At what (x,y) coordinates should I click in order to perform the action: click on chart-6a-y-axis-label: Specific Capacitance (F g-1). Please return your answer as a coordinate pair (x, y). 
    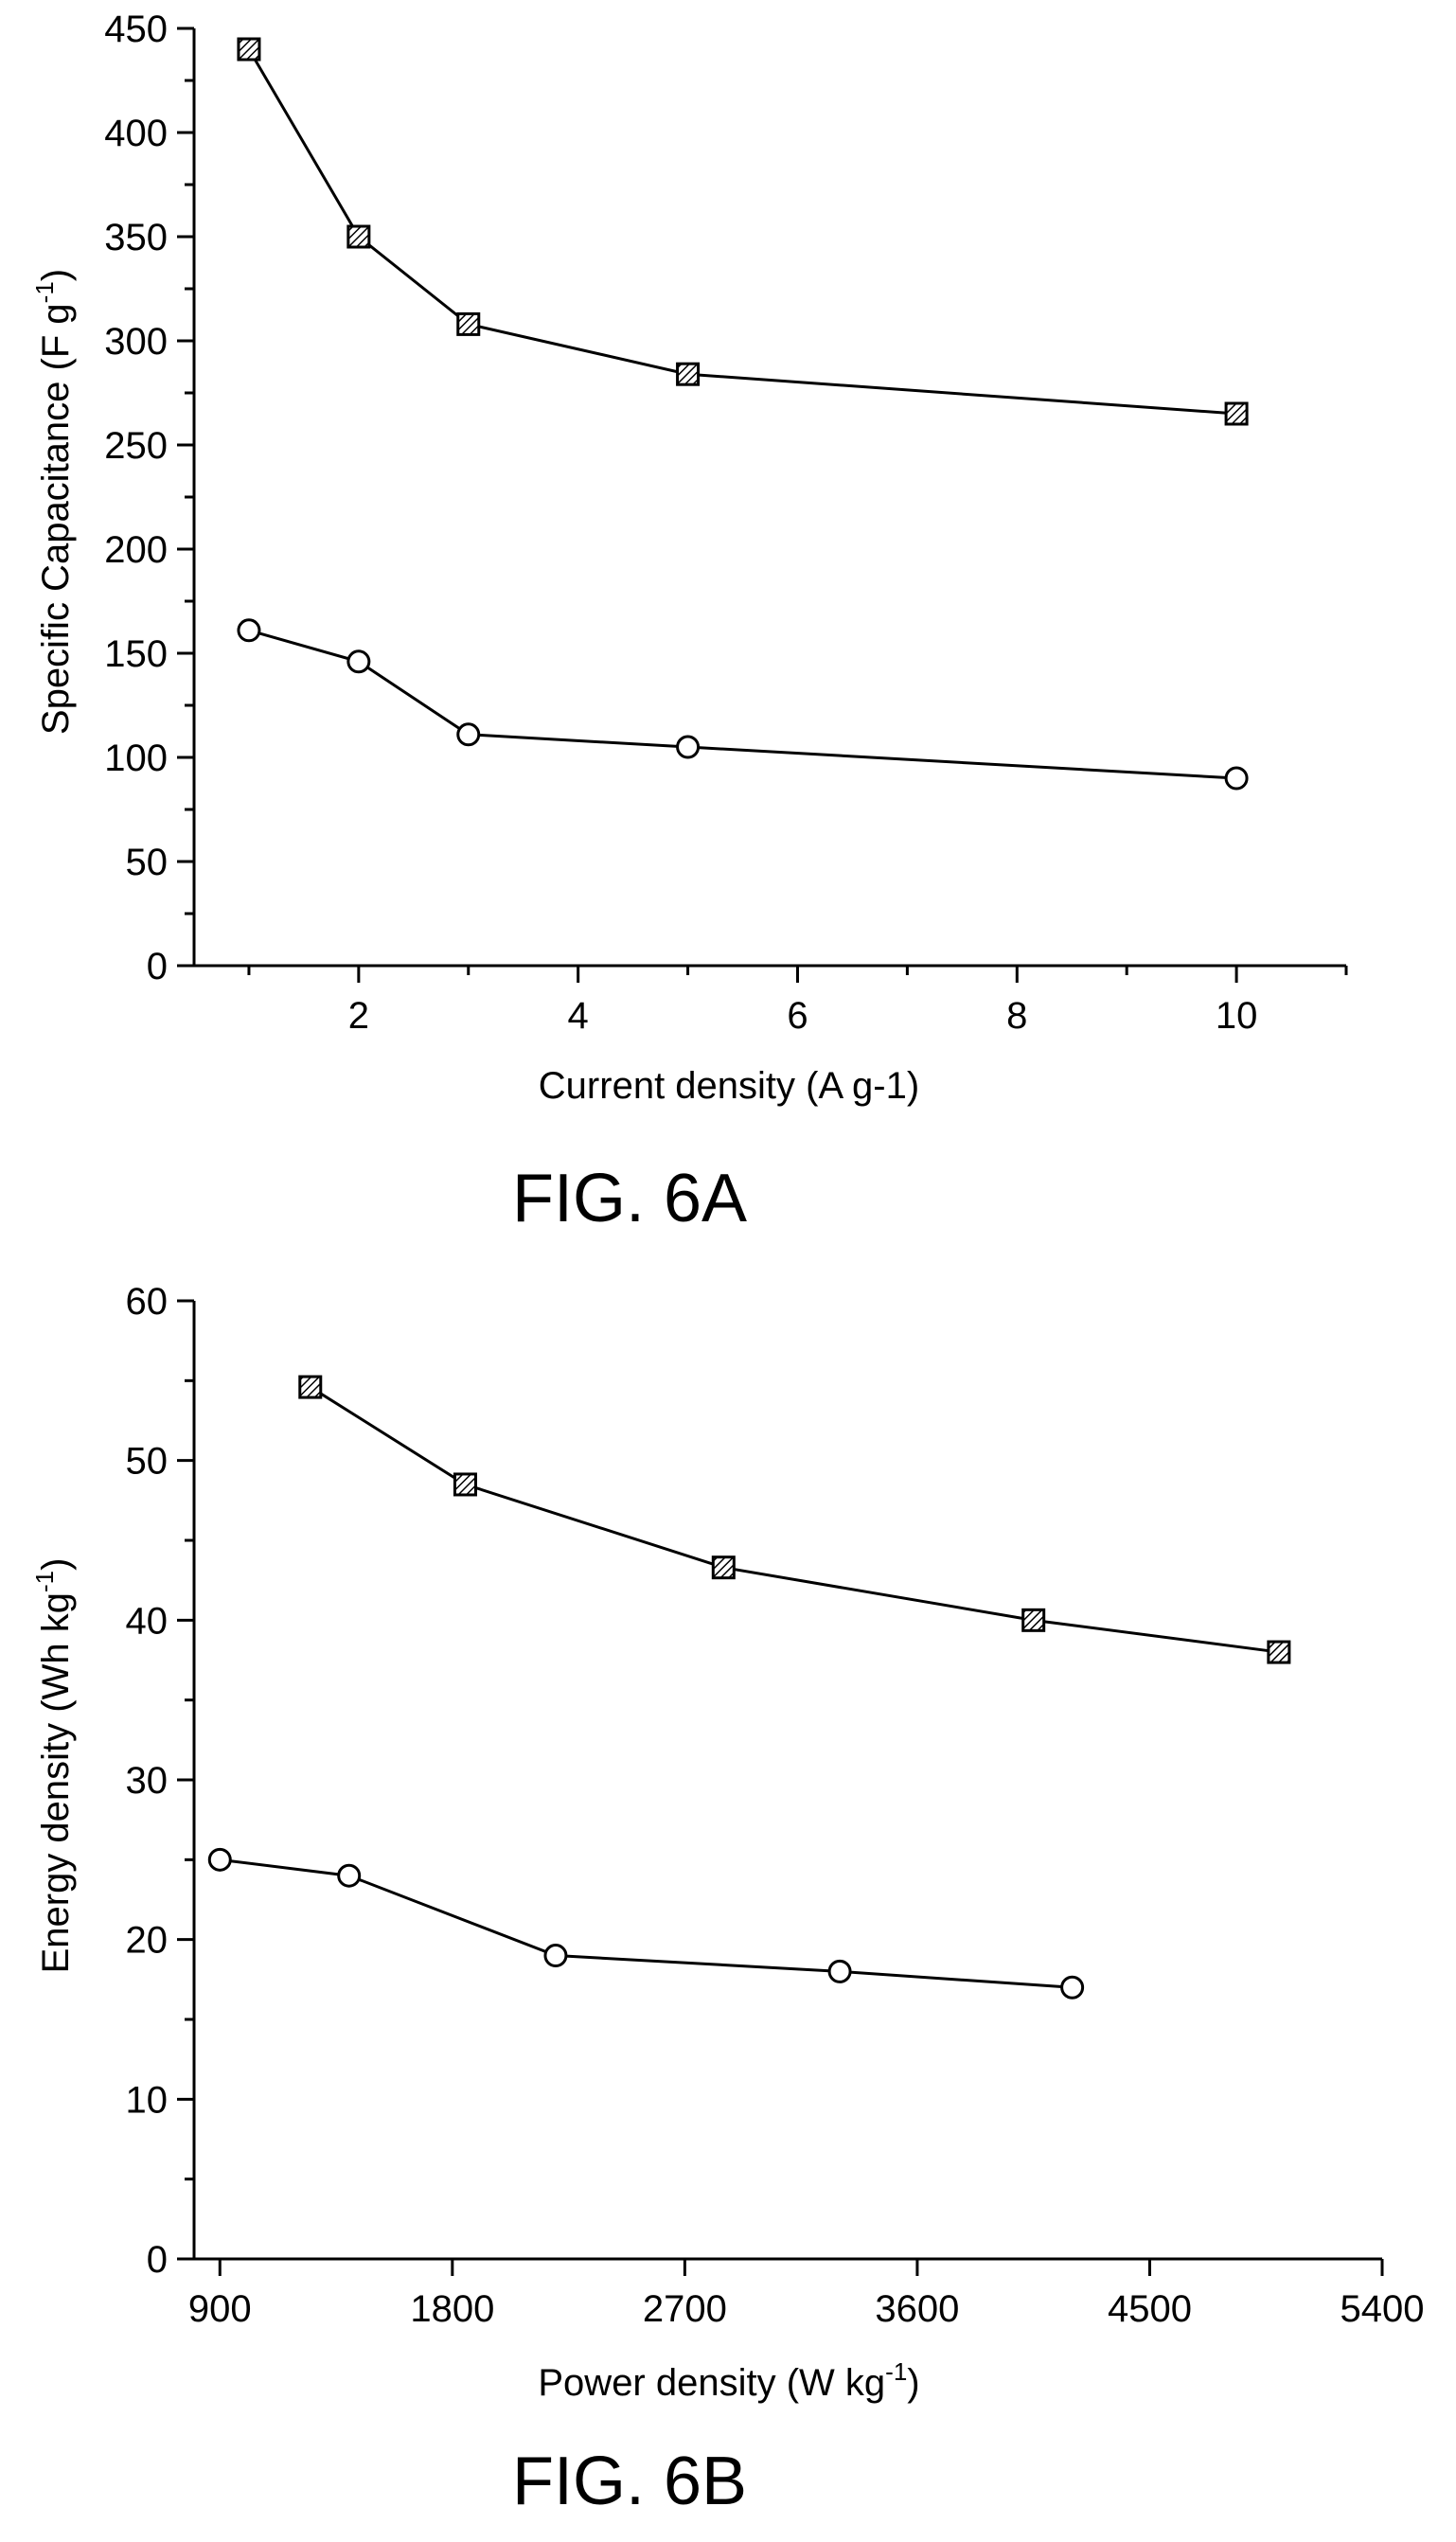
    Looking at the image, I should click on (53, 502).